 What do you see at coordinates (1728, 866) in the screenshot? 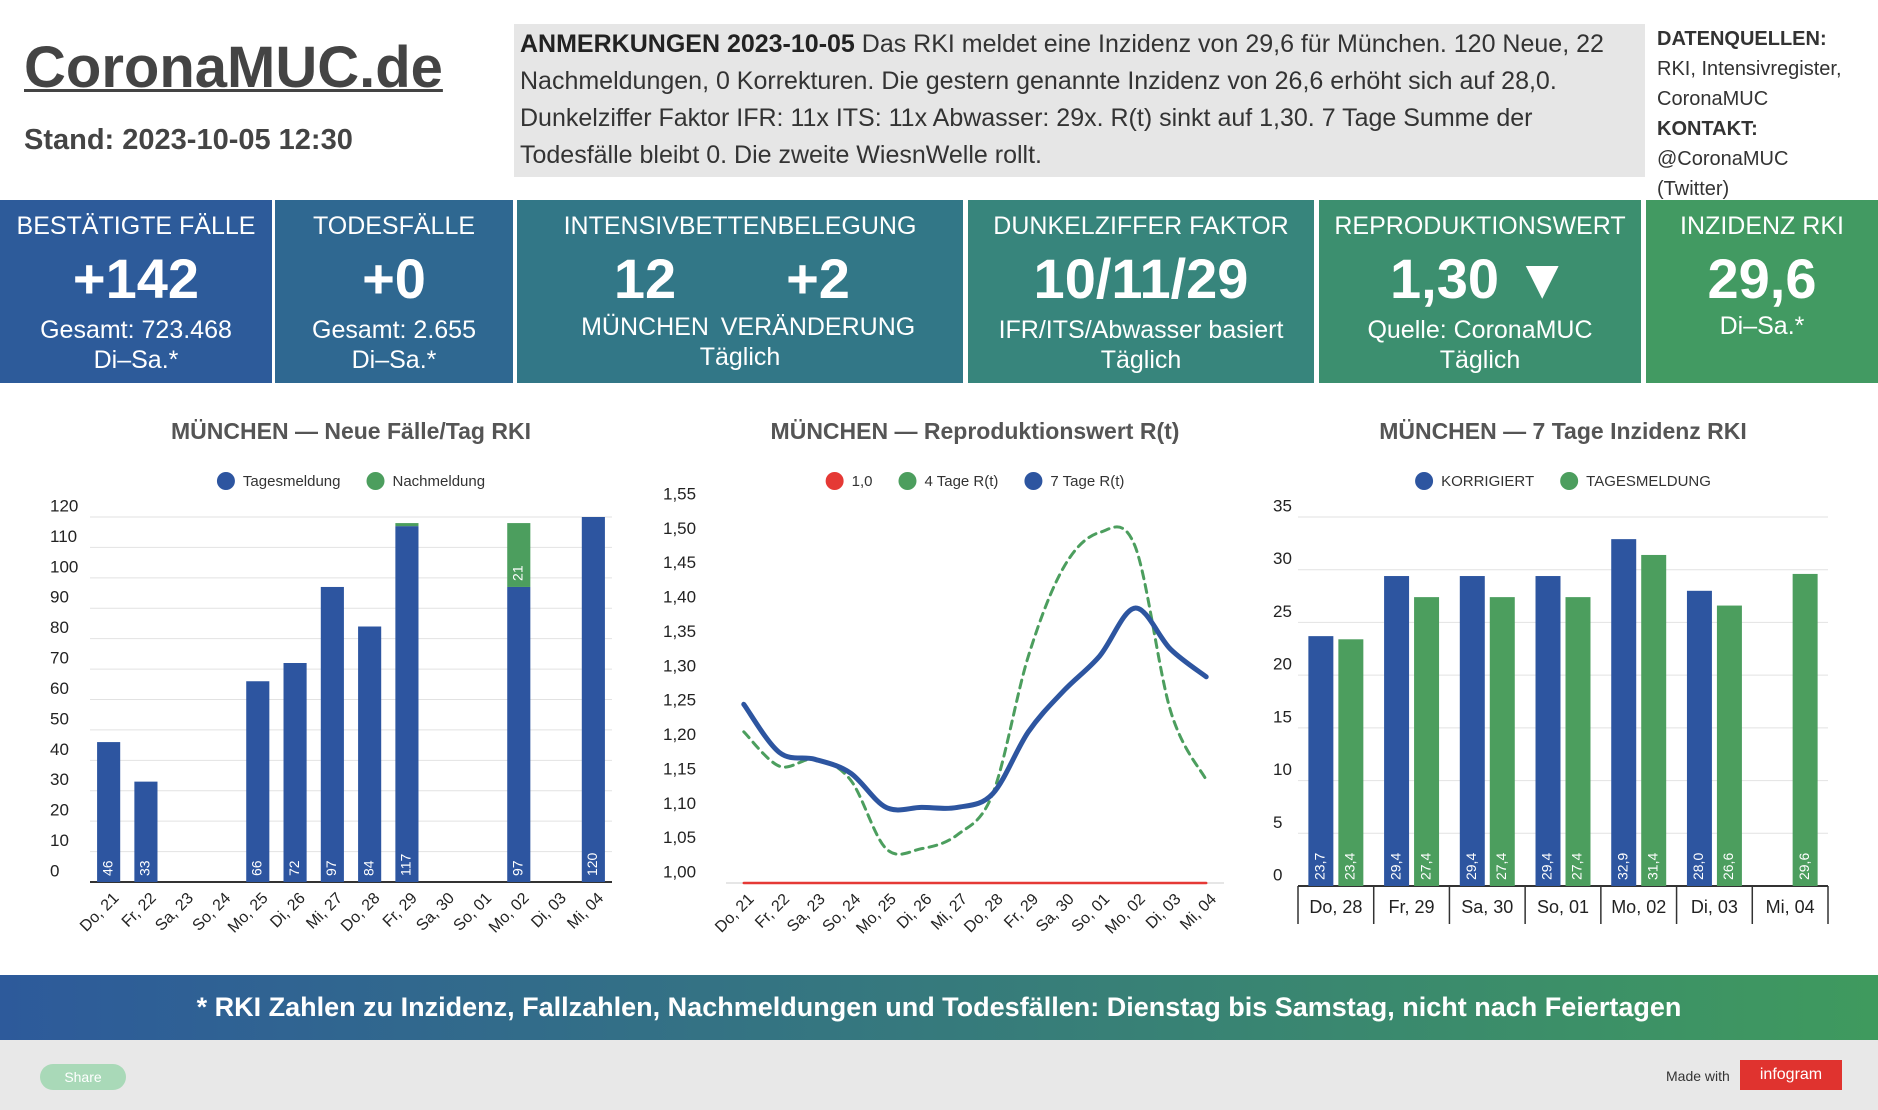
I see `value-label: 26,6` at bounding box center [1728, 866].